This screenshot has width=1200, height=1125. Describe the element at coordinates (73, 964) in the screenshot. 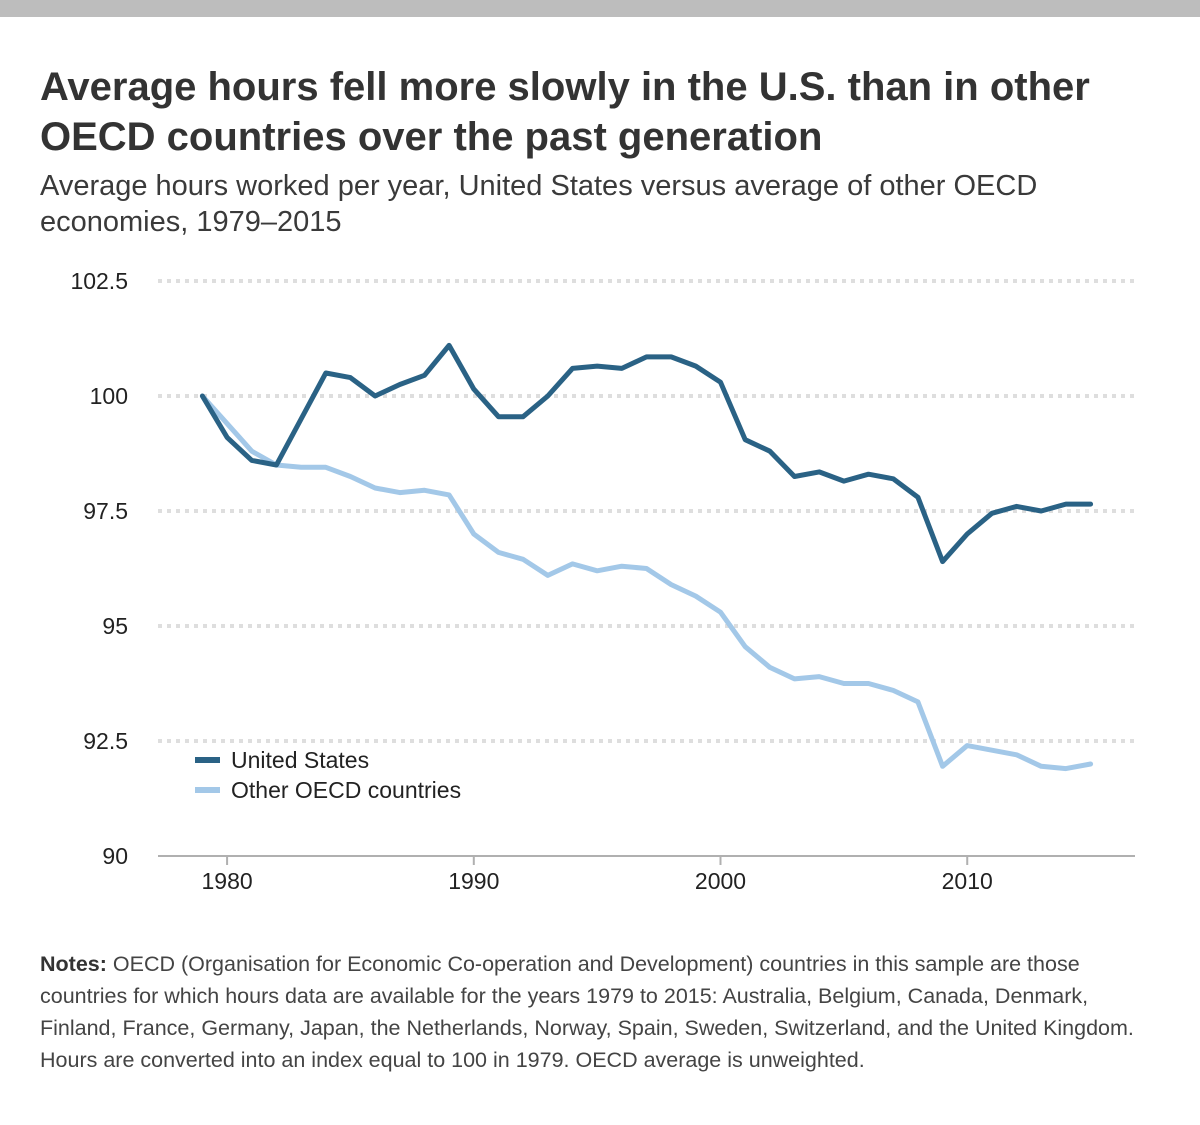

I see `notes-label: Notes:` at that location.